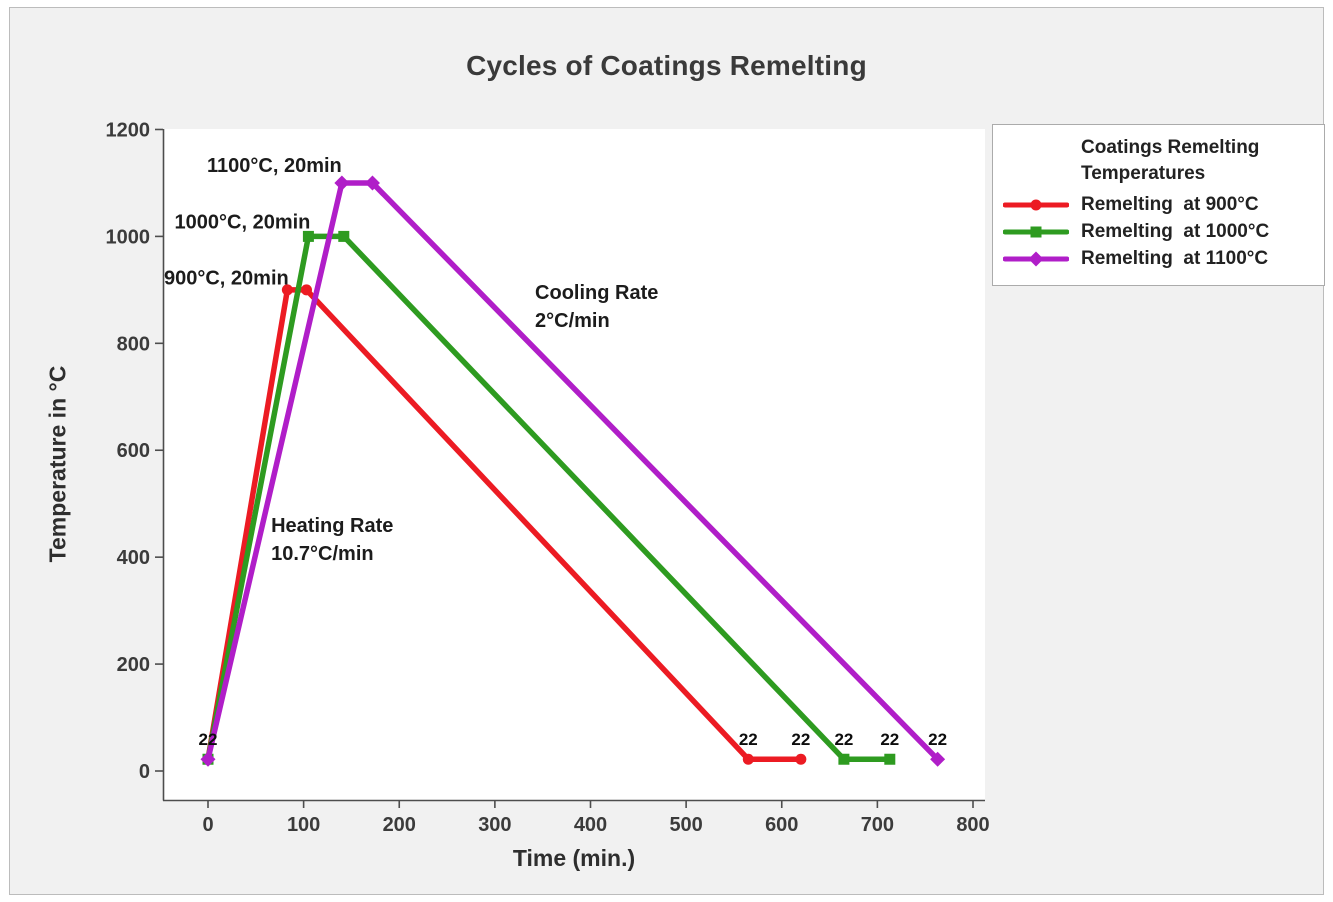  What do you see at coordinates (1170, 204) in the screenshot?
I see `legend-entry-label: Remelting at 900°C` at bounding box center [1170, 204].